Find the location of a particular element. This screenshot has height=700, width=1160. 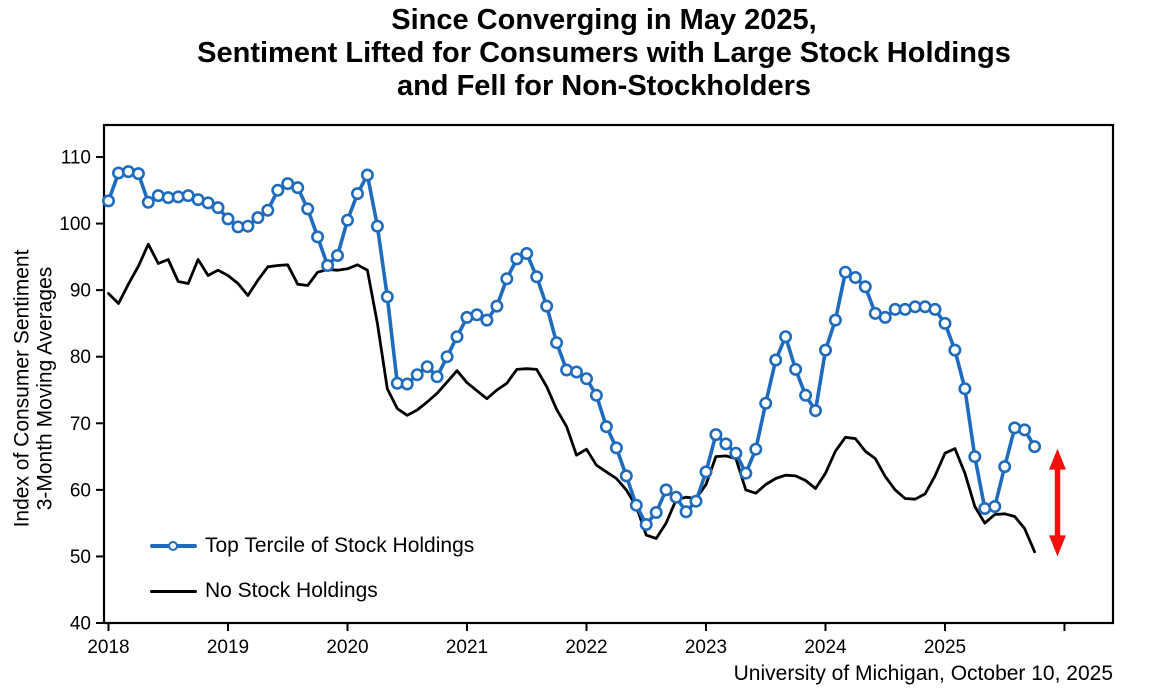

blue-line-with-marker-icon is located at coordinates (173, 546).